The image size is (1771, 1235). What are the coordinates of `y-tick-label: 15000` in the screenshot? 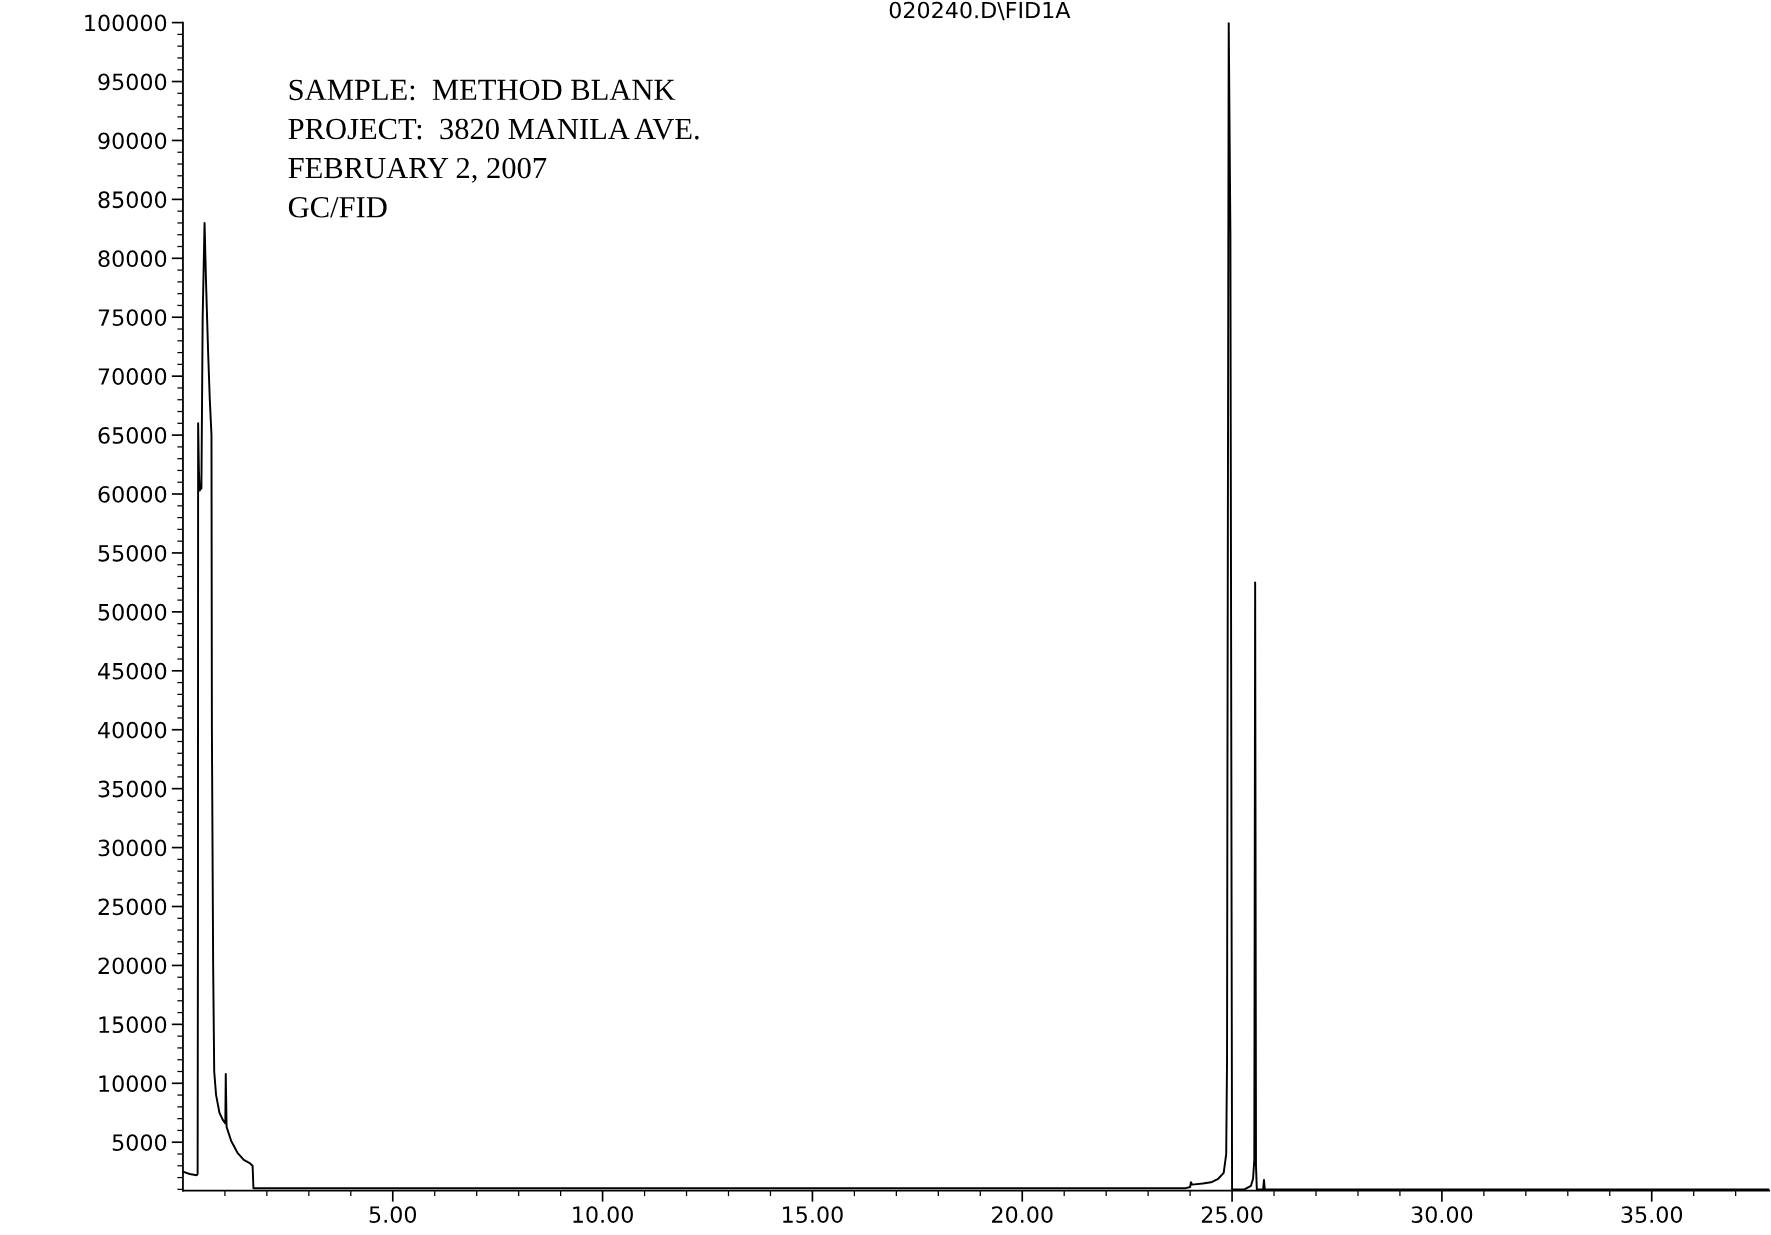 It's located at (133, 1025).